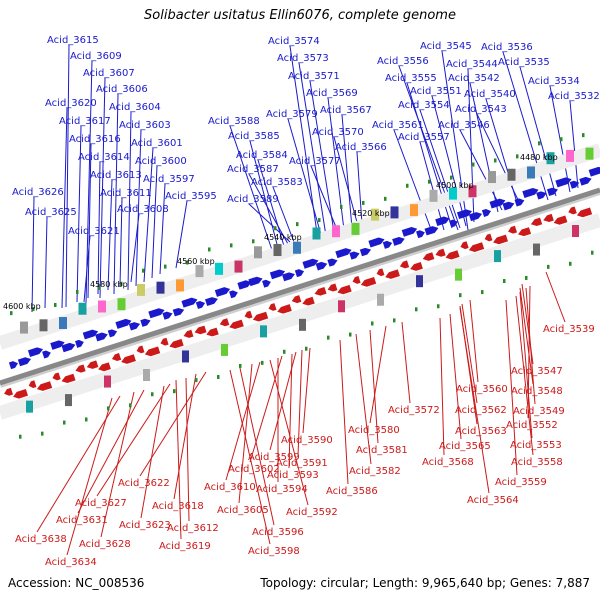 This screenshot has height=600, width=600. What do you see at coordinates (493, 500) in the screenshot?
I see `reverse-gene-label: Acid_3564` at bounding box center [493, 500].